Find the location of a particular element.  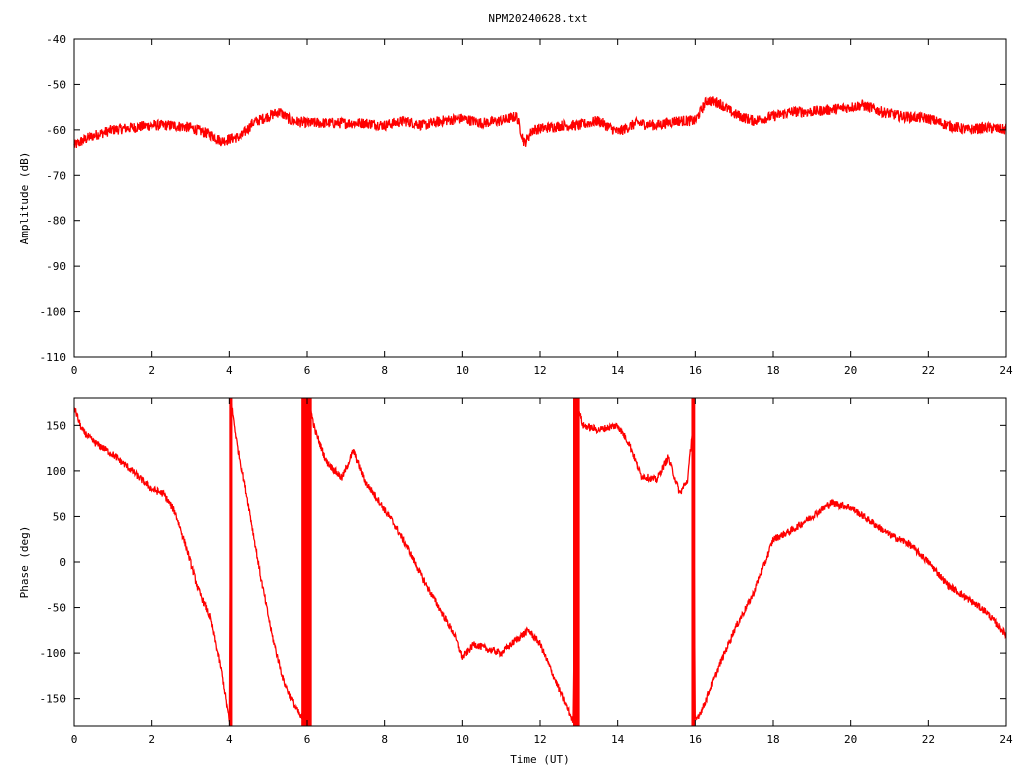

y-tick-label: 0 is located at coordinates (62, 562).